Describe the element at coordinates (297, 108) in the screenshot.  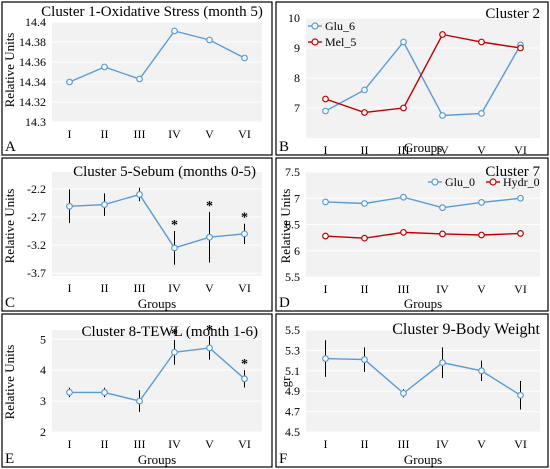
I see `y-tick-label: 7` at that location.